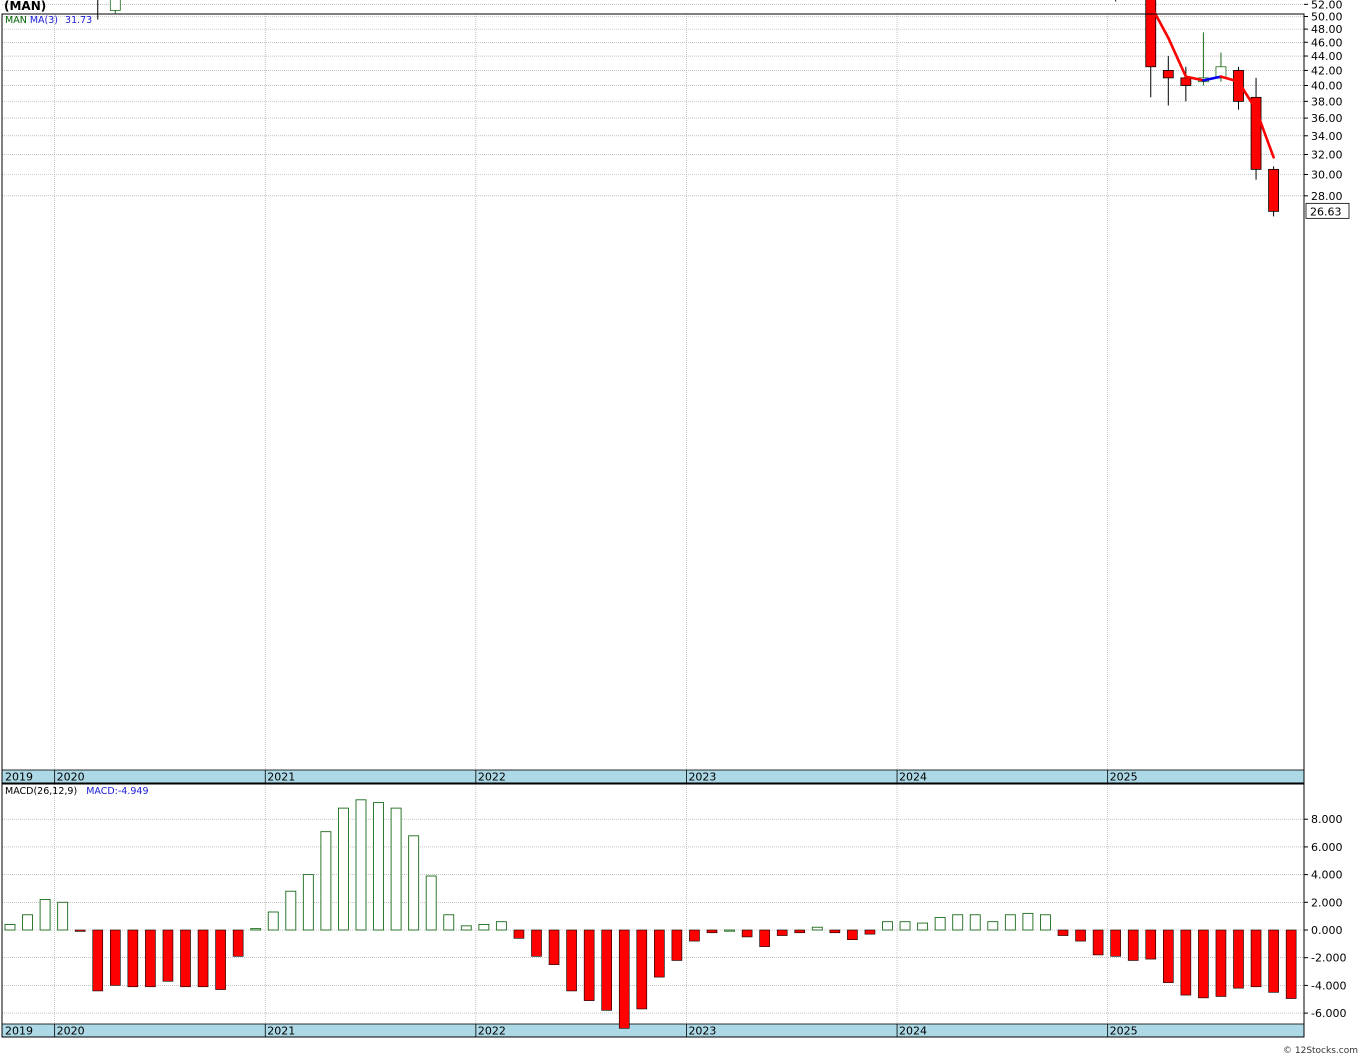 The width and height of the screenshot is (1360, 1059). What do you see at coordinates (1328, 958) in the screenshot?
I see `macd-tick-label: -2.000` at bounding box center [1328, 958].